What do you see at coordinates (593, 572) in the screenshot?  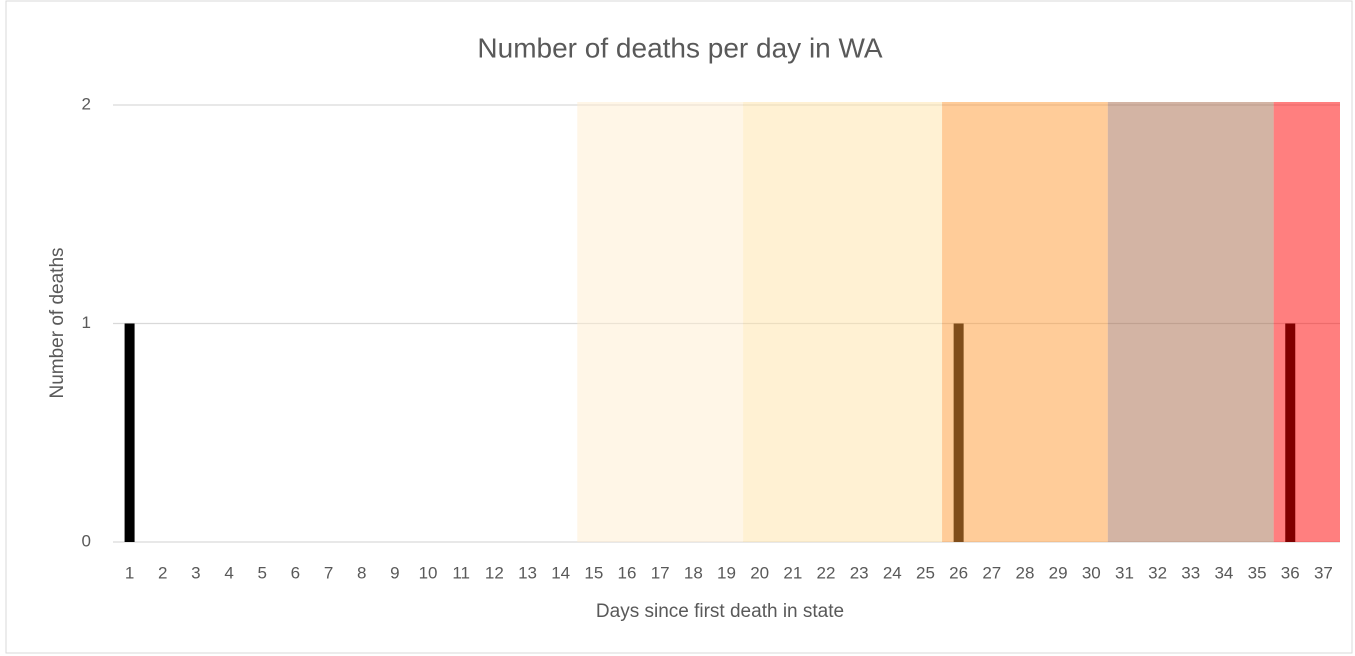 I see `x-tick-label: 15` at bounding box center [593, 572].